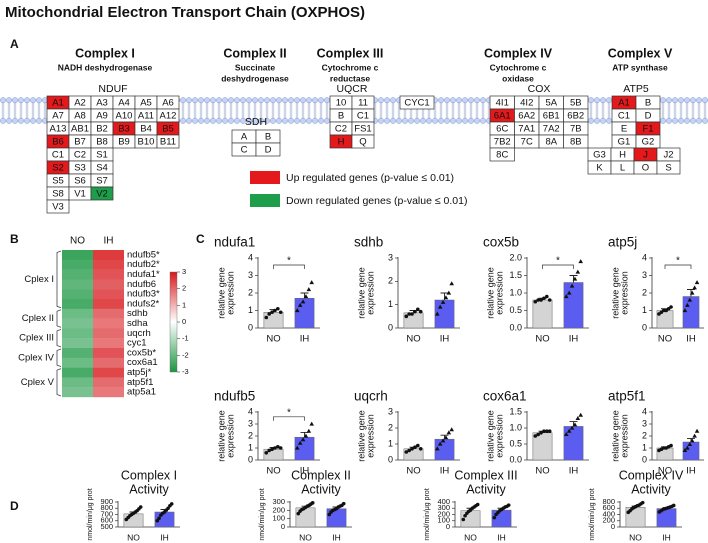 The image size is (708, 543). I want to click on subunit-label: A13, so click(58, 129).